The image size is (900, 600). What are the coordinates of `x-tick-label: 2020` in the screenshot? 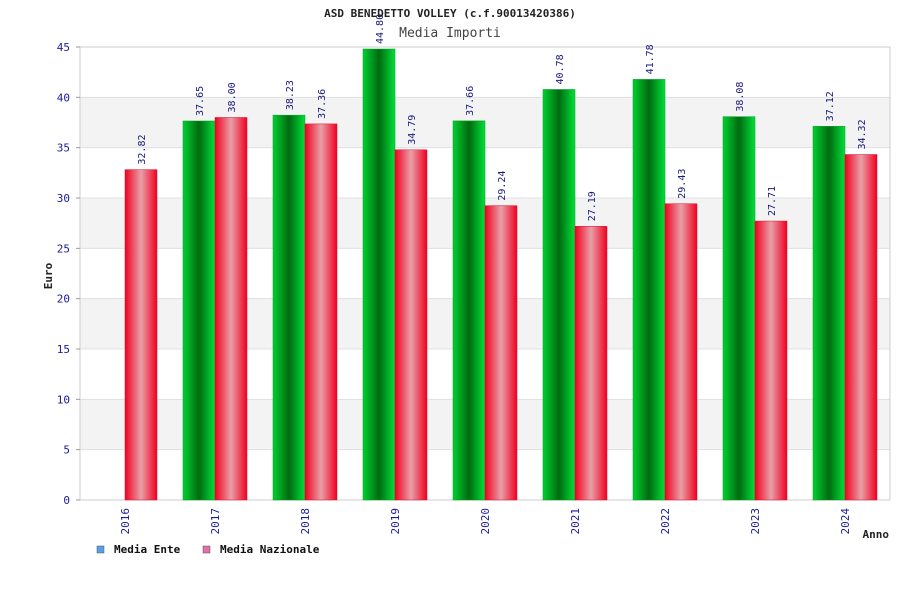 It's located at (485, 521).